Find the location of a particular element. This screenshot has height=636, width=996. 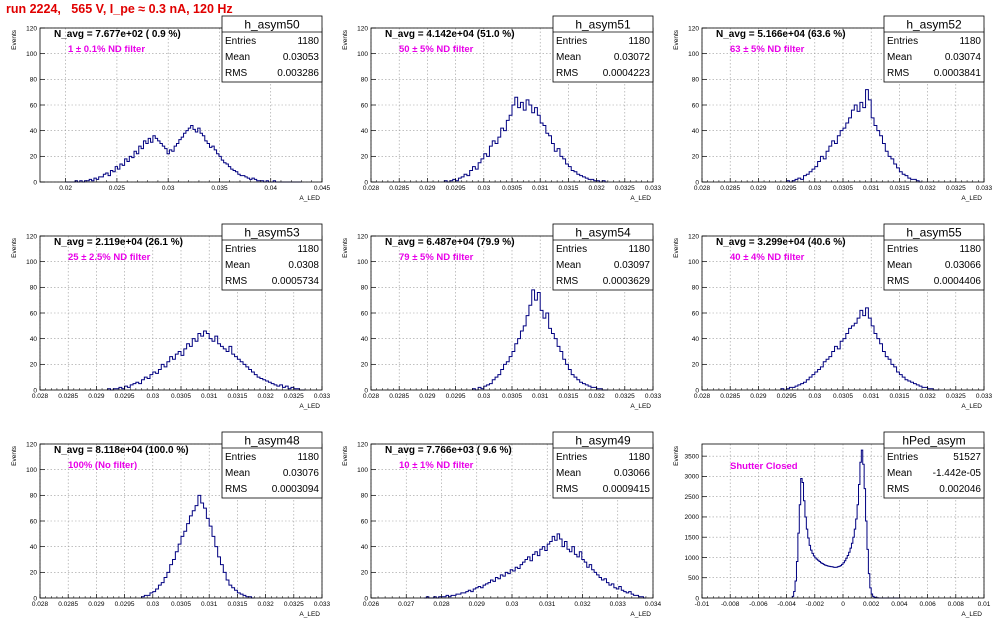

filter-note: 25 ± 2.5% ND filter is located at coordinates (109, 257).